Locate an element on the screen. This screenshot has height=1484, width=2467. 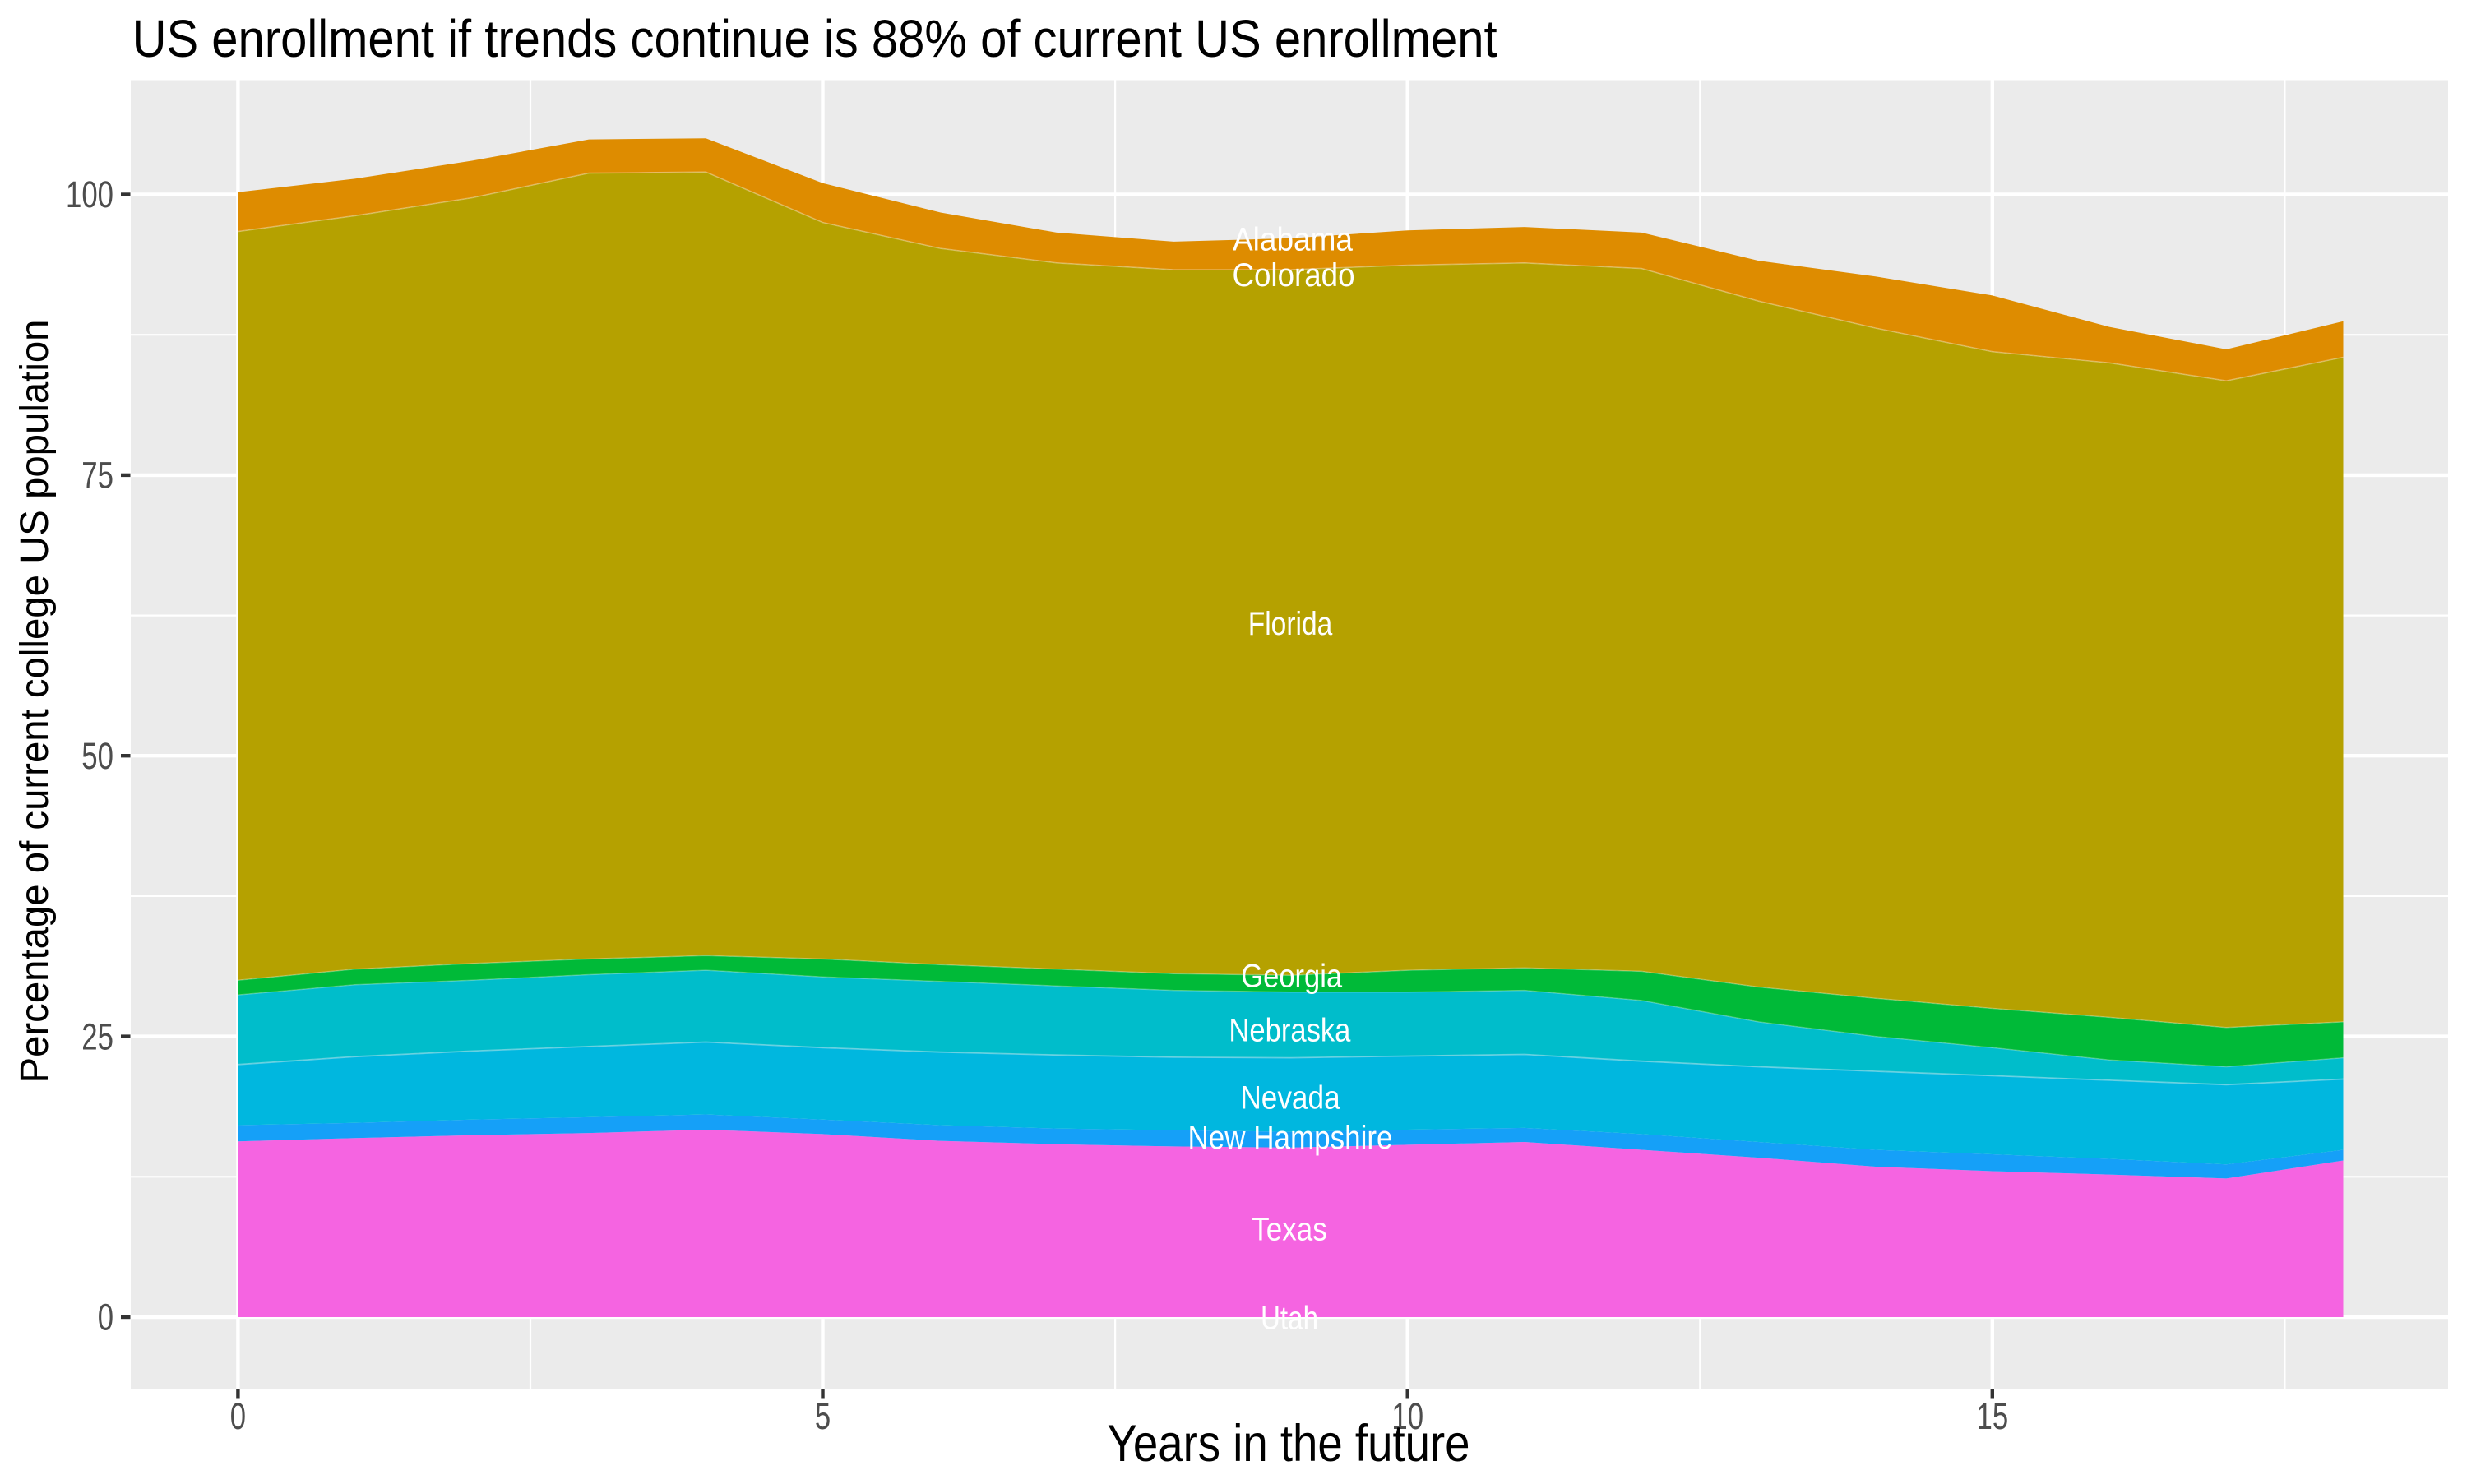
svg-text: 5 is located at coordinates (823, 1416).